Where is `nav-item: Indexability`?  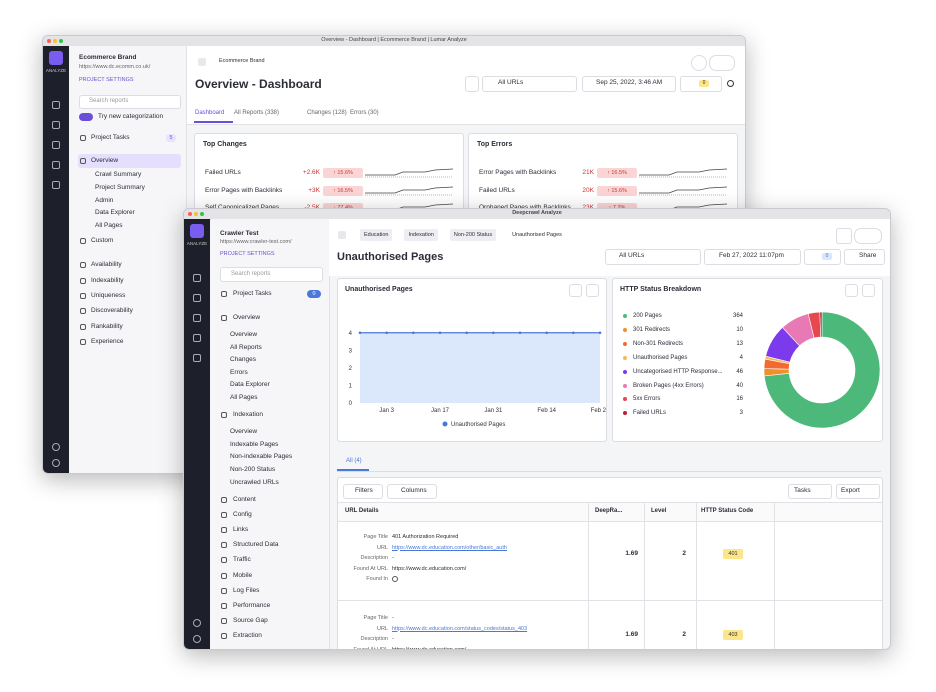
nav-item: Indexability is located at coordinates (107, 280).